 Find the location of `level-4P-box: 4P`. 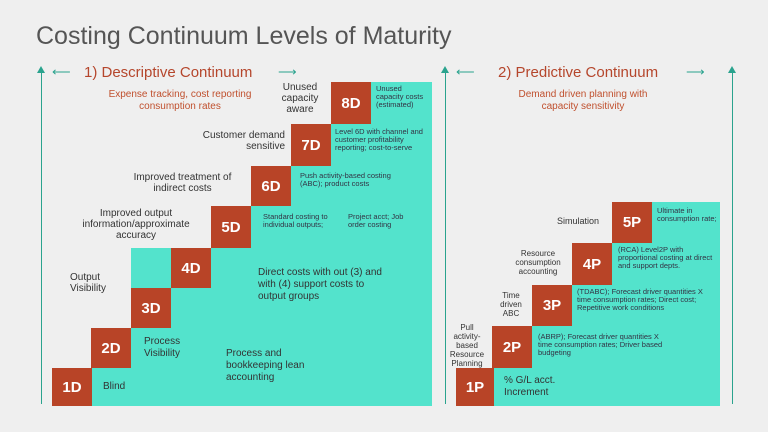

level-4P-box: 4P is located at coordinates (592, 264).